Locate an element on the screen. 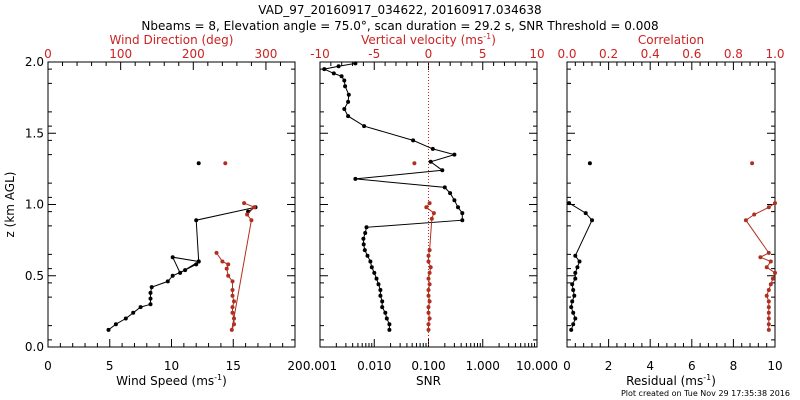  top-axis-title: Correlation is located at coordinates (671, 40).